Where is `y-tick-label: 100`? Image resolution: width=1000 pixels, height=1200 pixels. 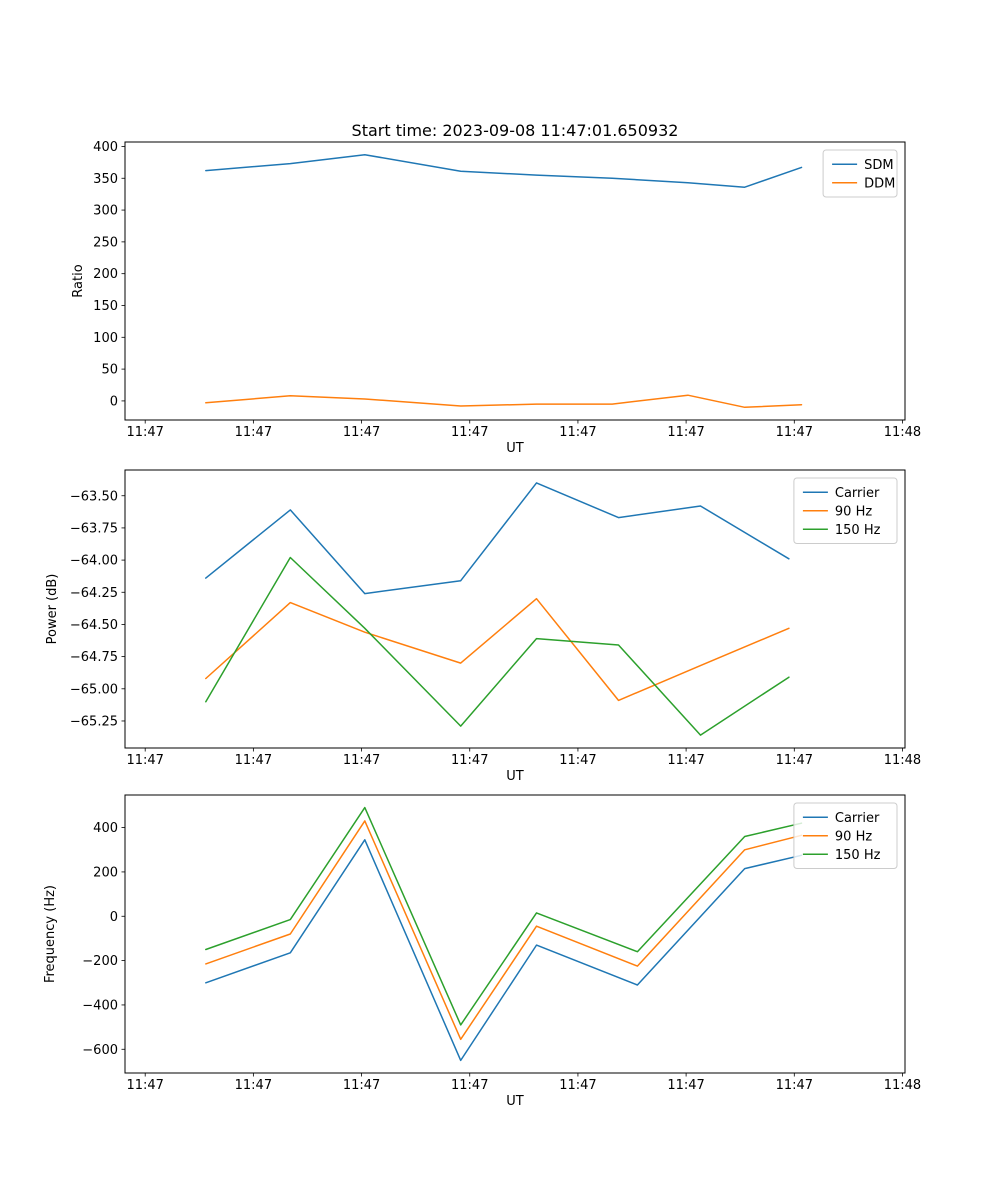 y-tick-label: 100 is located at coordinates (105, 338).